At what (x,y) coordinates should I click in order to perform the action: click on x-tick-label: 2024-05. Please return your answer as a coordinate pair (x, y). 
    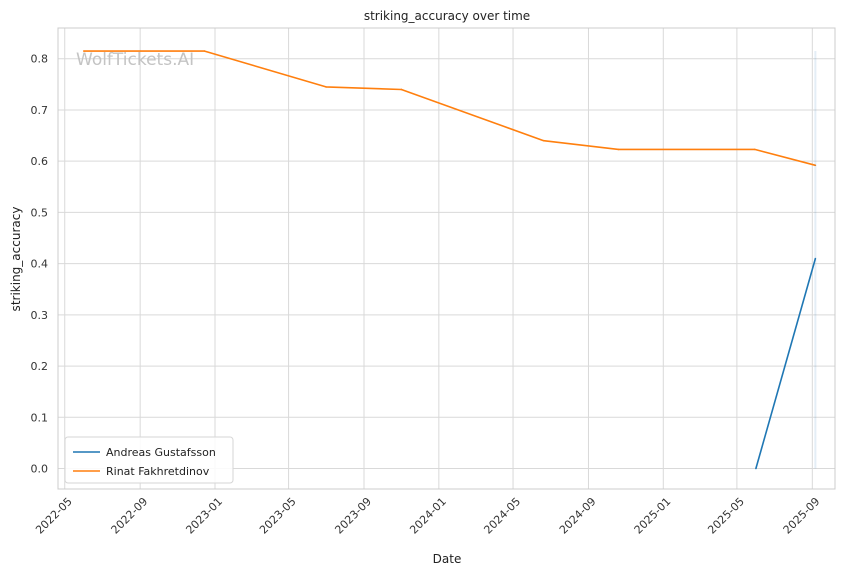
    Looking at the image, I should click on (502, 516).